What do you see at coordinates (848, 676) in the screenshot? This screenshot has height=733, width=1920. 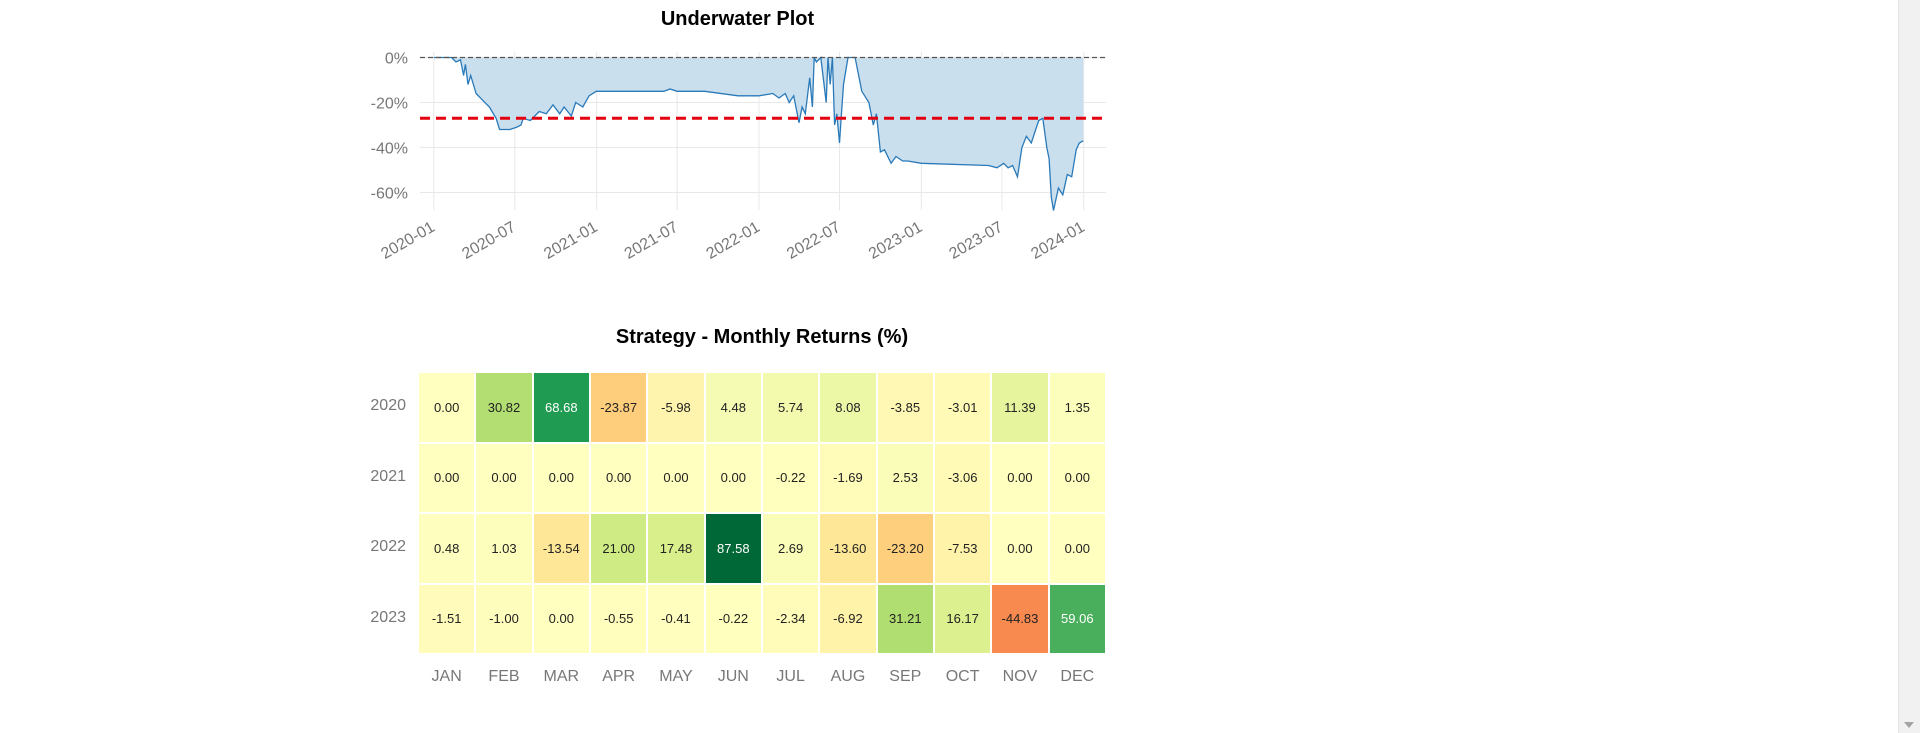 I see `heatmap-column-label: AUG` at bounding box center [848, 676].